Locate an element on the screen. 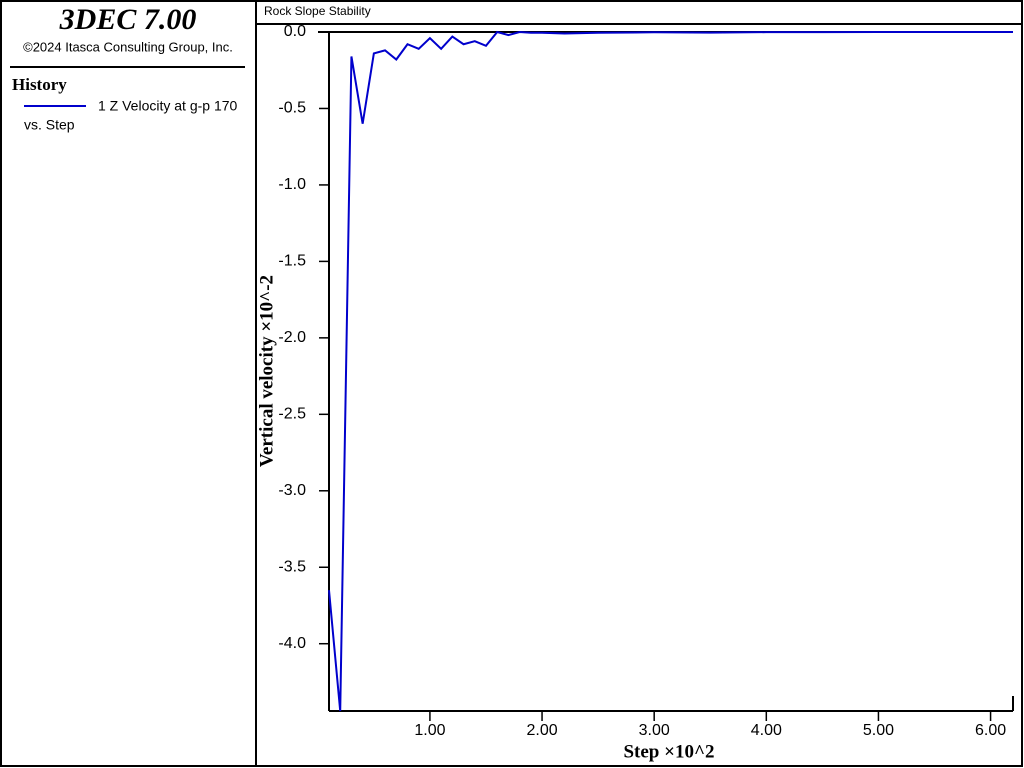 This screenshot has height=768, width=1024. x-tick-label: 6.00 is located at coordinates (990, 730).